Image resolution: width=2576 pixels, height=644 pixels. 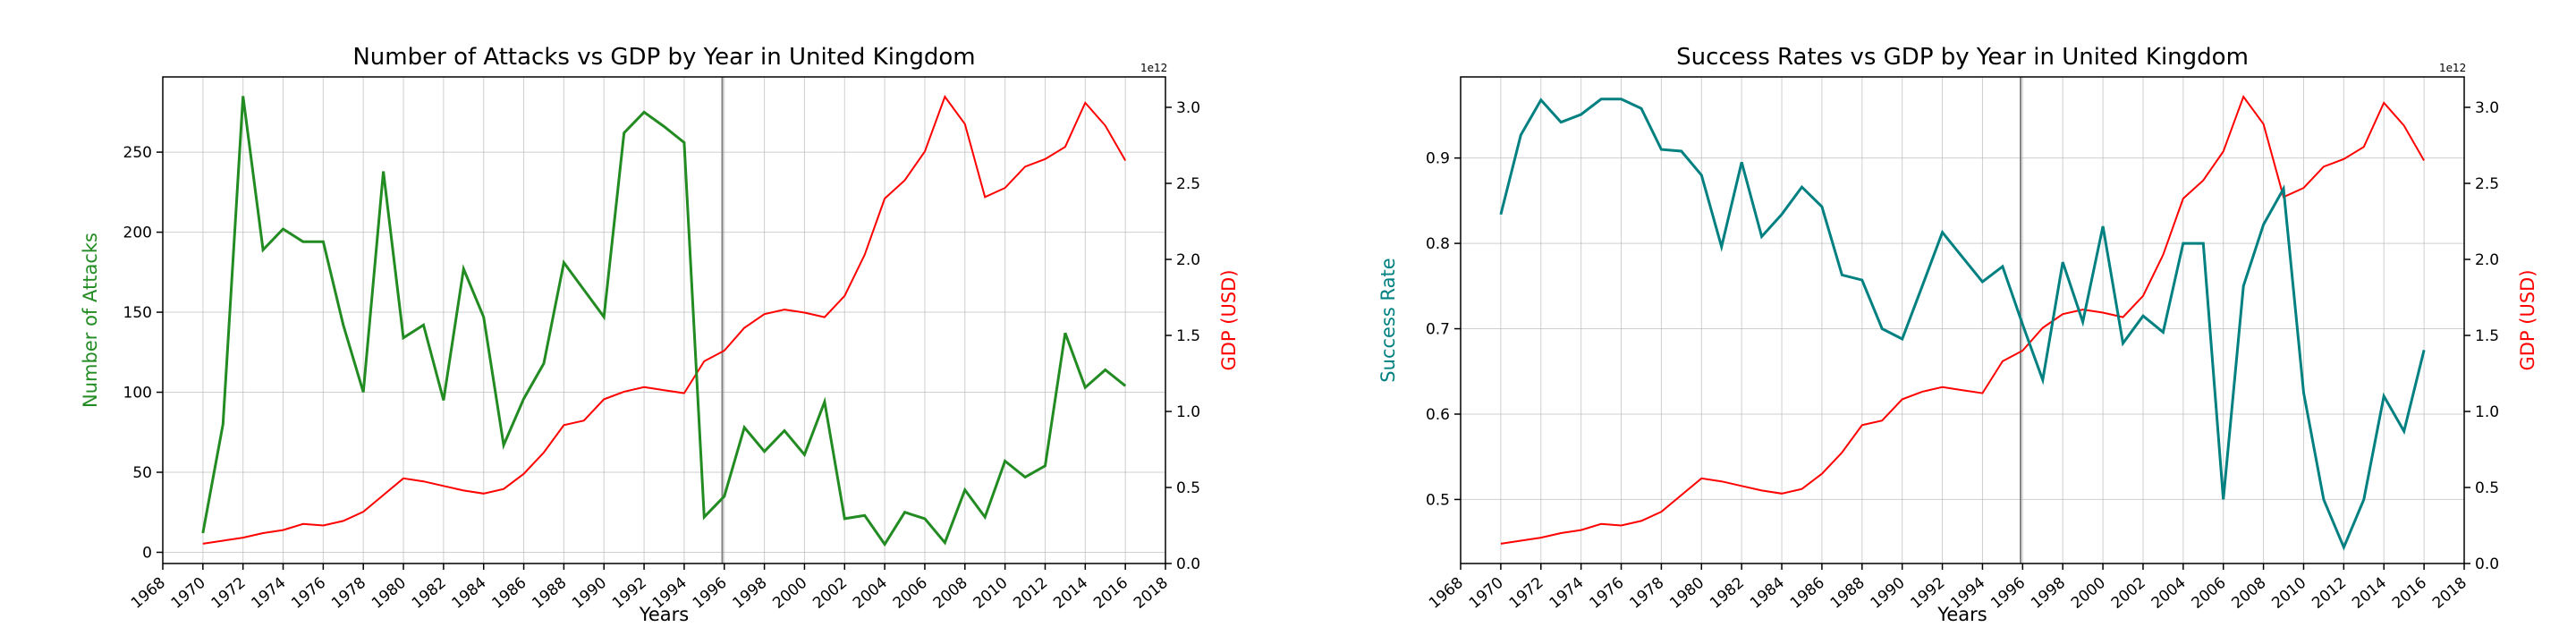 I want to click on y-tick-label: 0.8, so click(x=1438, y=244).